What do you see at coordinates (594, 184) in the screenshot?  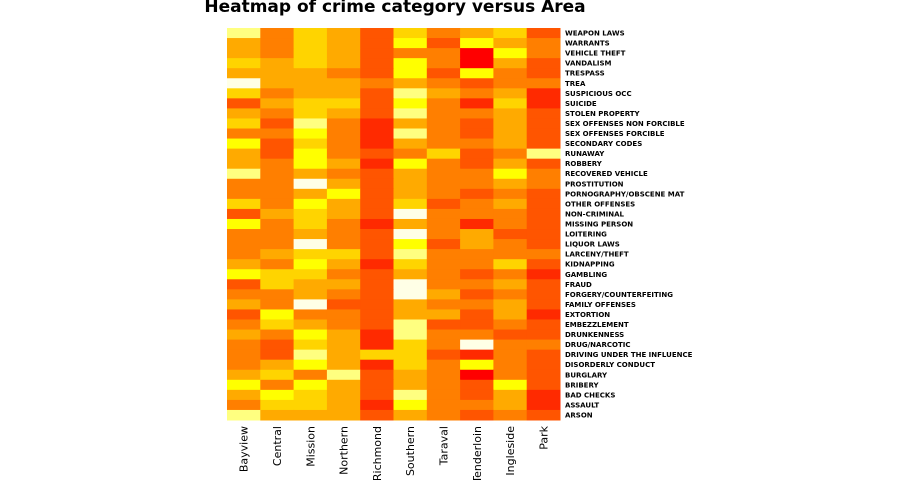 I see `row-label: PROSTITUTION` at bounding box center [594, 184].